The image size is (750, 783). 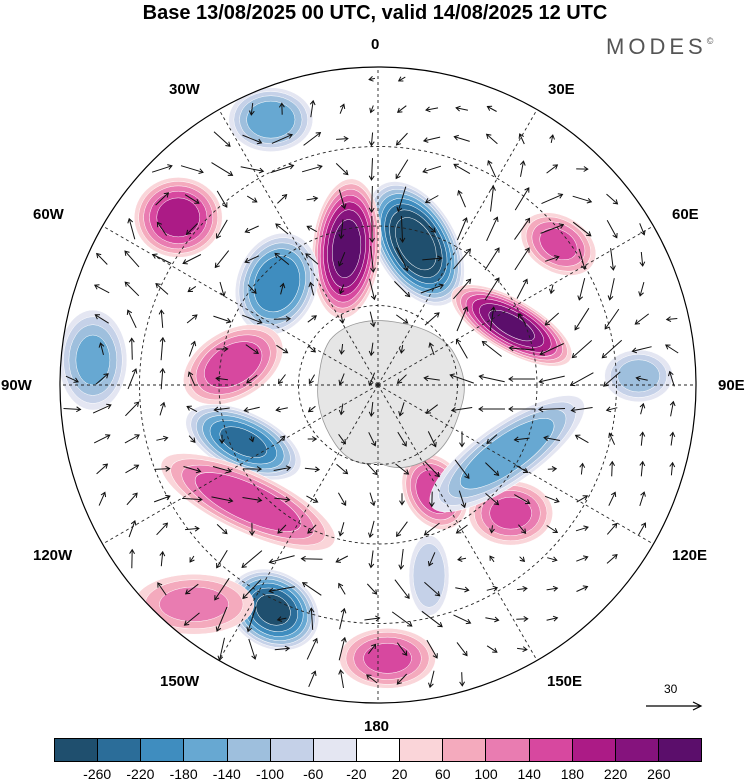 I want to click on colorbar-tick-label: 140, so click(x=529, y=774).